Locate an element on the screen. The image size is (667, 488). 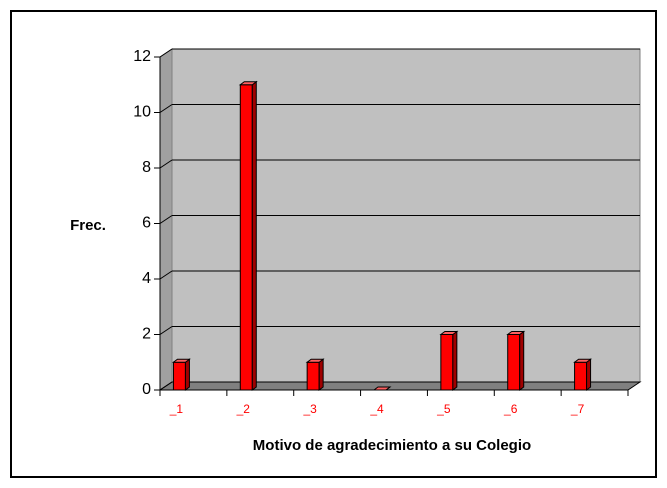
x-tick-label: _7 is located at coordinates (577, 409).